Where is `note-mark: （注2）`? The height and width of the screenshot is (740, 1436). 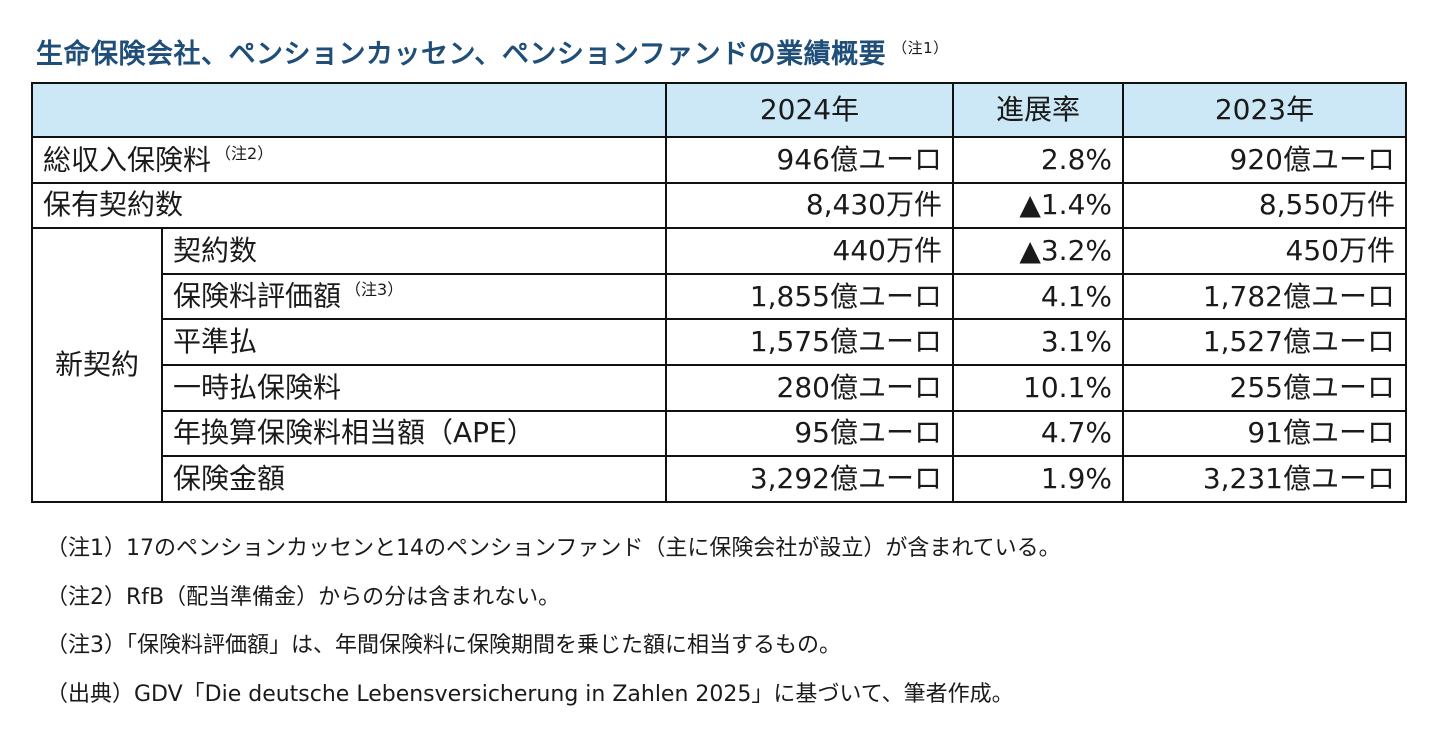 note-mark: （注2） is located at coordinates (244, 153).